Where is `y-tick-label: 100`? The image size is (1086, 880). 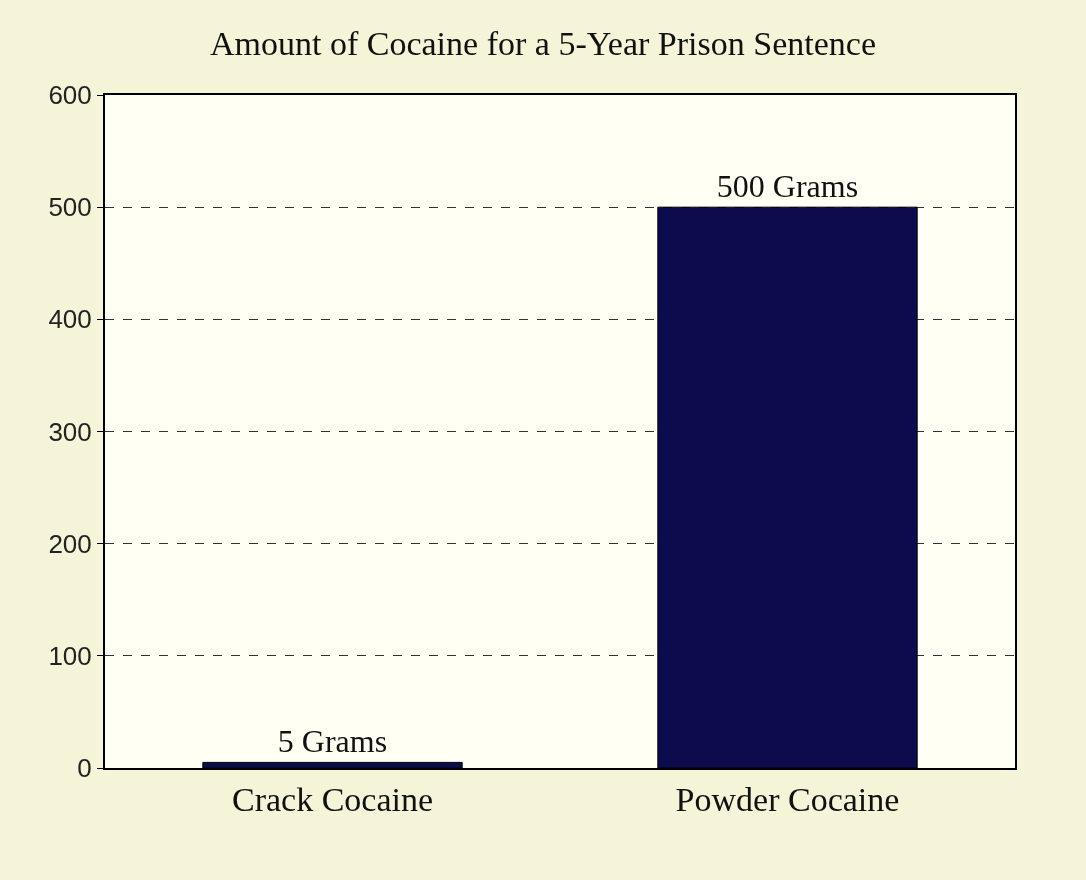 y-tick-label: 100 is located at coordinates (70, 655).